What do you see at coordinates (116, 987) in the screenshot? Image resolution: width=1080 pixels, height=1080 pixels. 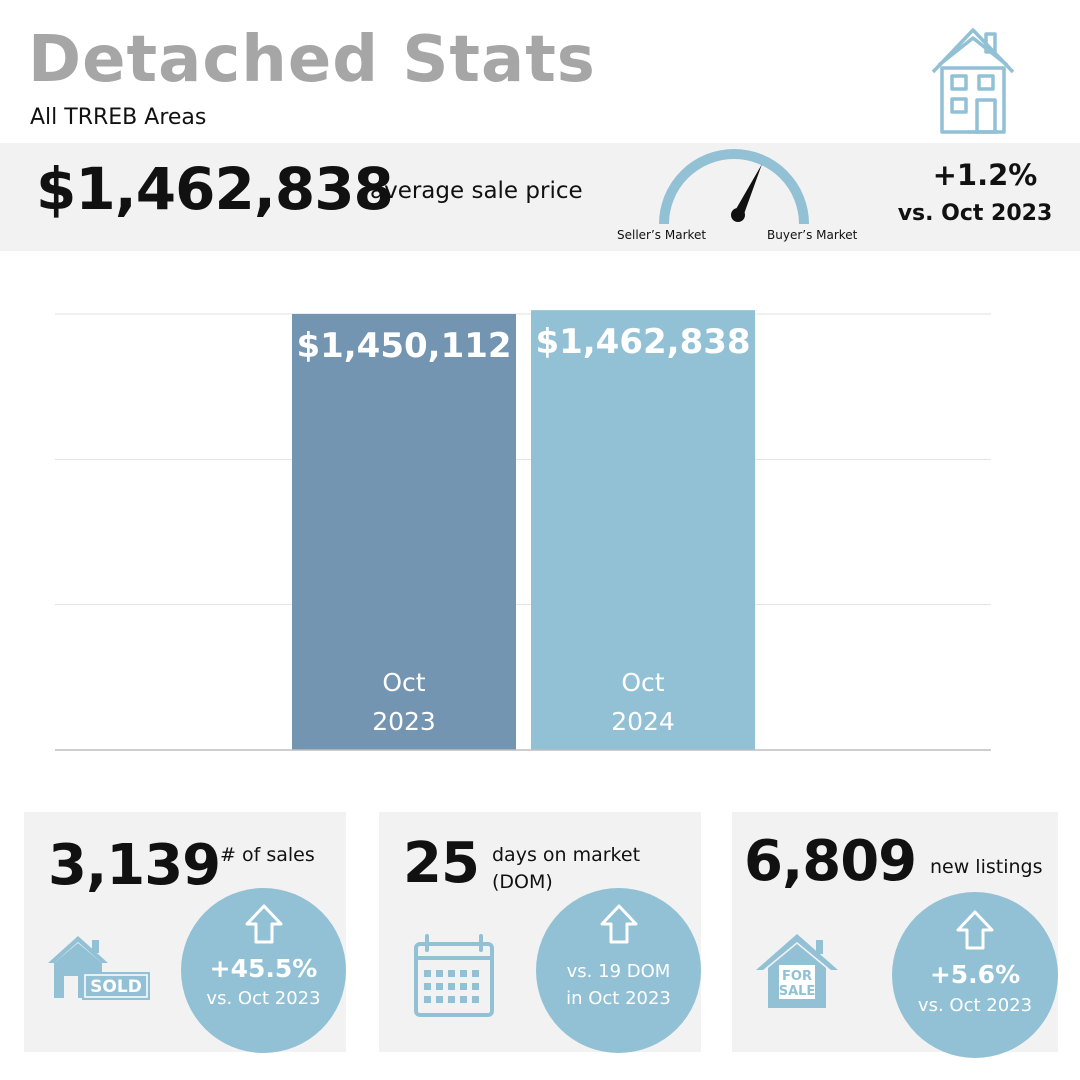 I see `sold-sign-text: SOLD` at bounding box center [116, 987].